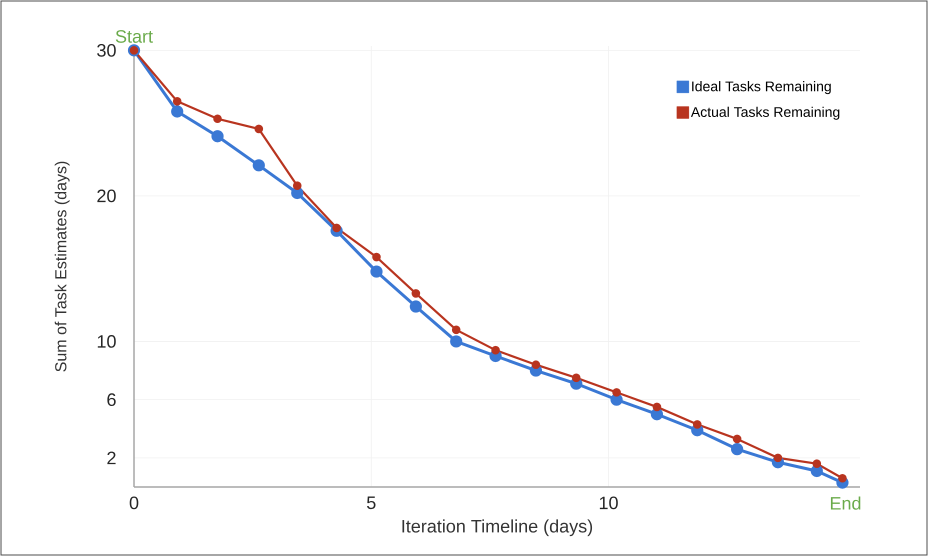 Image resolution: width=928 pixels, height=556 pixels. Describe the element at coordinates (111, 458) in the screenshot. I see `y-tick-label: 2` at that location.